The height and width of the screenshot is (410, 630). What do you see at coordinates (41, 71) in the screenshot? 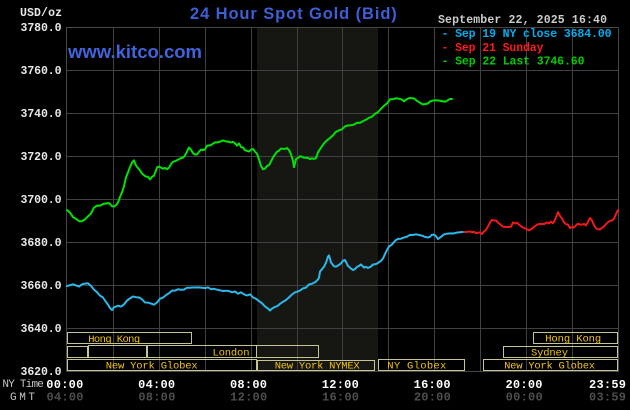
I see `svg-text: 3760.0` at bounding box center [41, 71].